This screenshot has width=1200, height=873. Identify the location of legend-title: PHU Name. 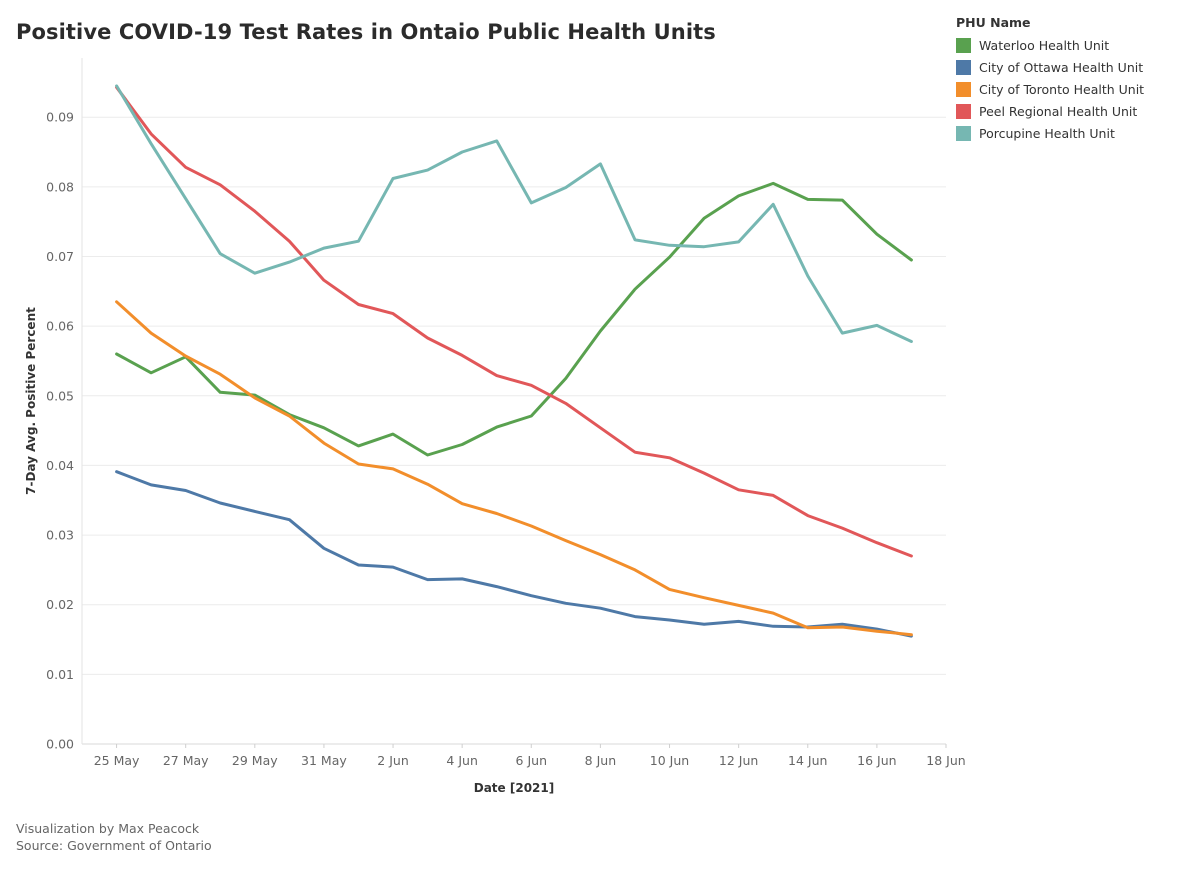
(993, 22).